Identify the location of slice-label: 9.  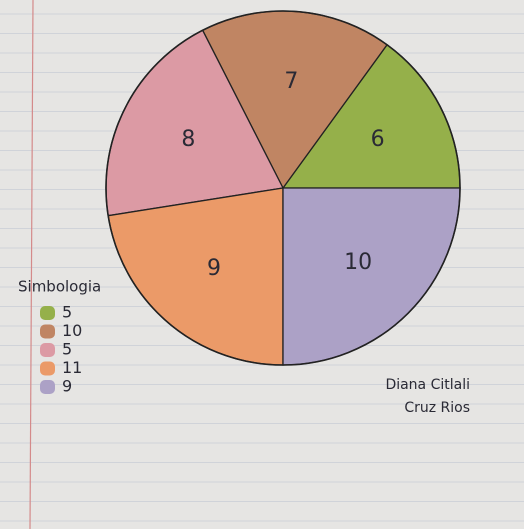
(214, 268).